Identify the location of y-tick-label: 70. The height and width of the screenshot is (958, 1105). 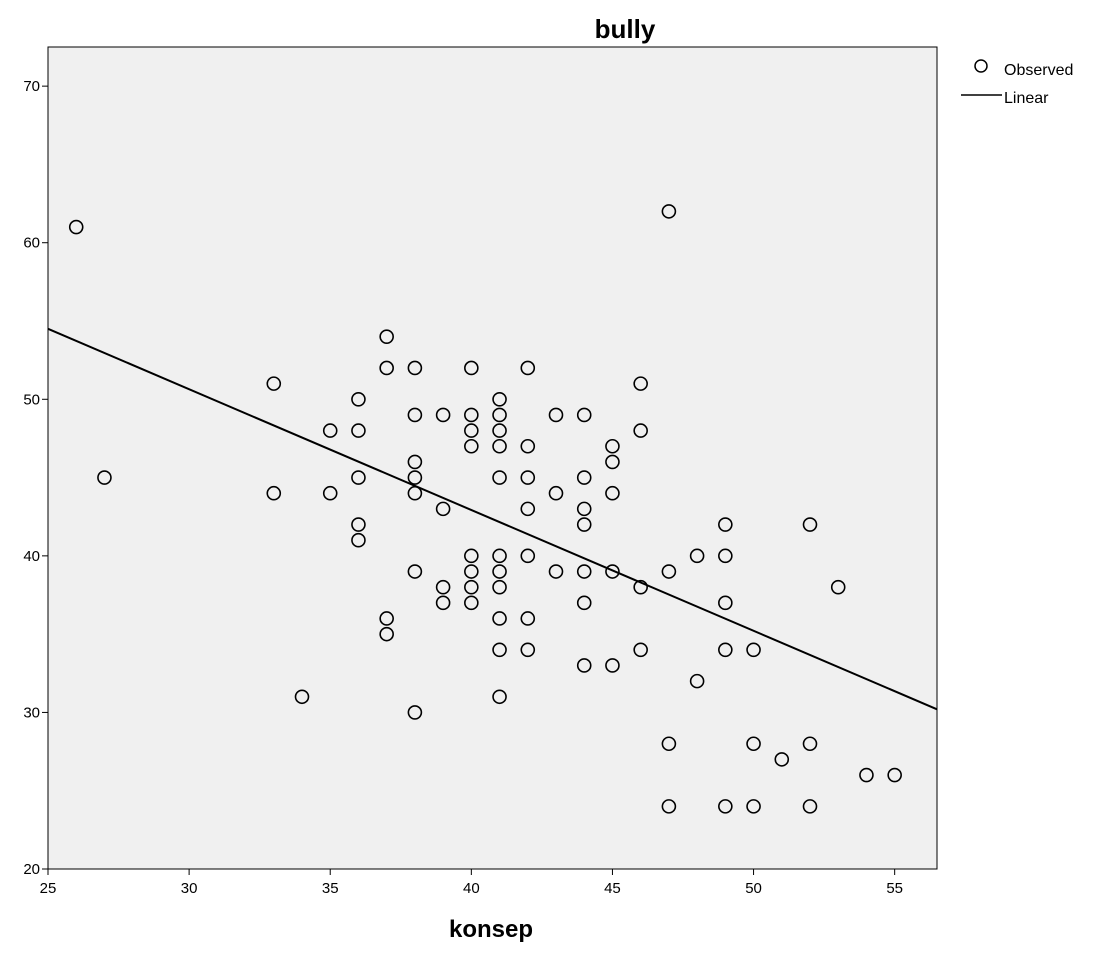
(31, 86).